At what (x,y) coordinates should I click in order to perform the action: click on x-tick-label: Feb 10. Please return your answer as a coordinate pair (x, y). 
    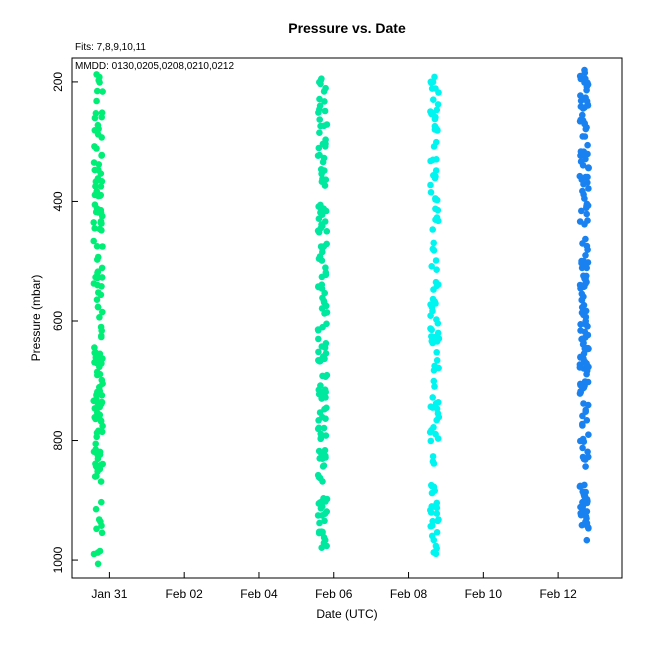
    Looking at the image, I should click on (484, 594).